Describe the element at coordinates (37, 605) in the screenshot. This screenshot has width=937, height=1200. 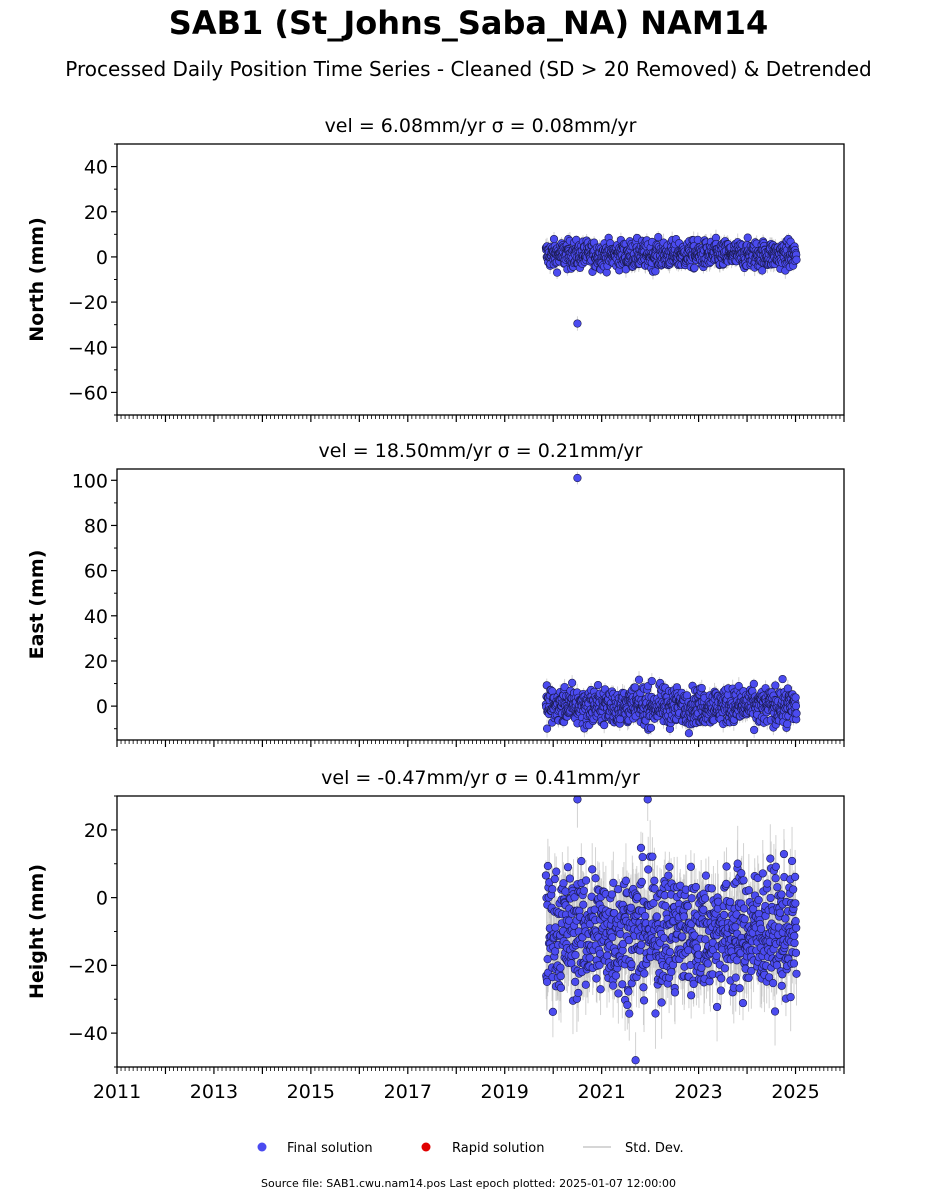
I see `y-axis-label: East (mm)` at that location.